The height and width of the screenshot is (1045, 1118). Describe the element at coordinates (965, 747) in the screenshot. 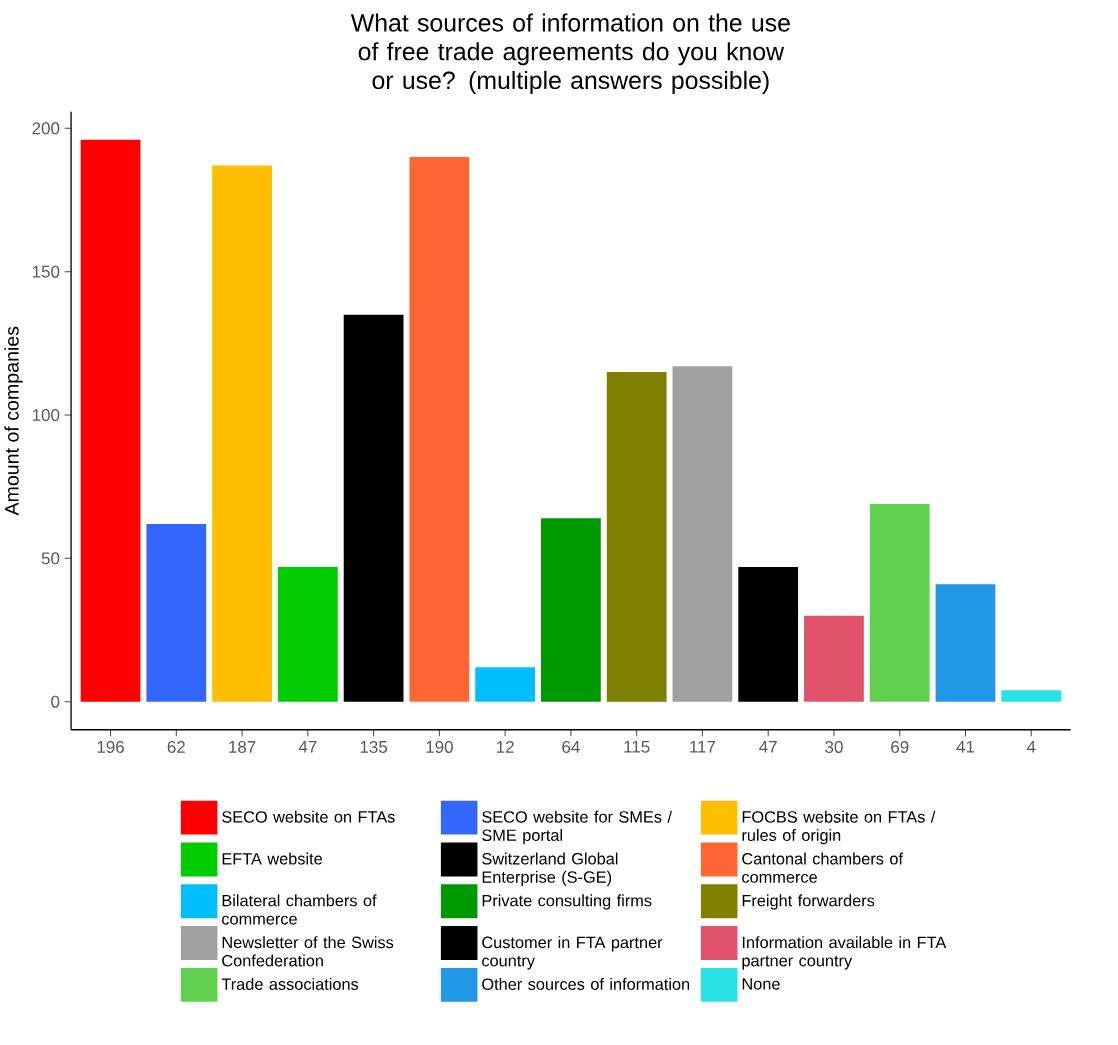

I see `x-tick-label: 41` at that location.